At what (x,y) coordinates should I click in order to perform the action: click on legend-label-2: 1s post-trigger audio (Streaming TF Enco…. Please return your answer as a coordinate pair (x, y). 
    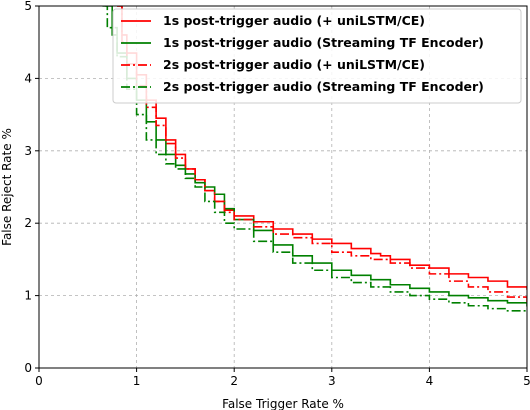
    Looking at the image, I should click on (323, 42).